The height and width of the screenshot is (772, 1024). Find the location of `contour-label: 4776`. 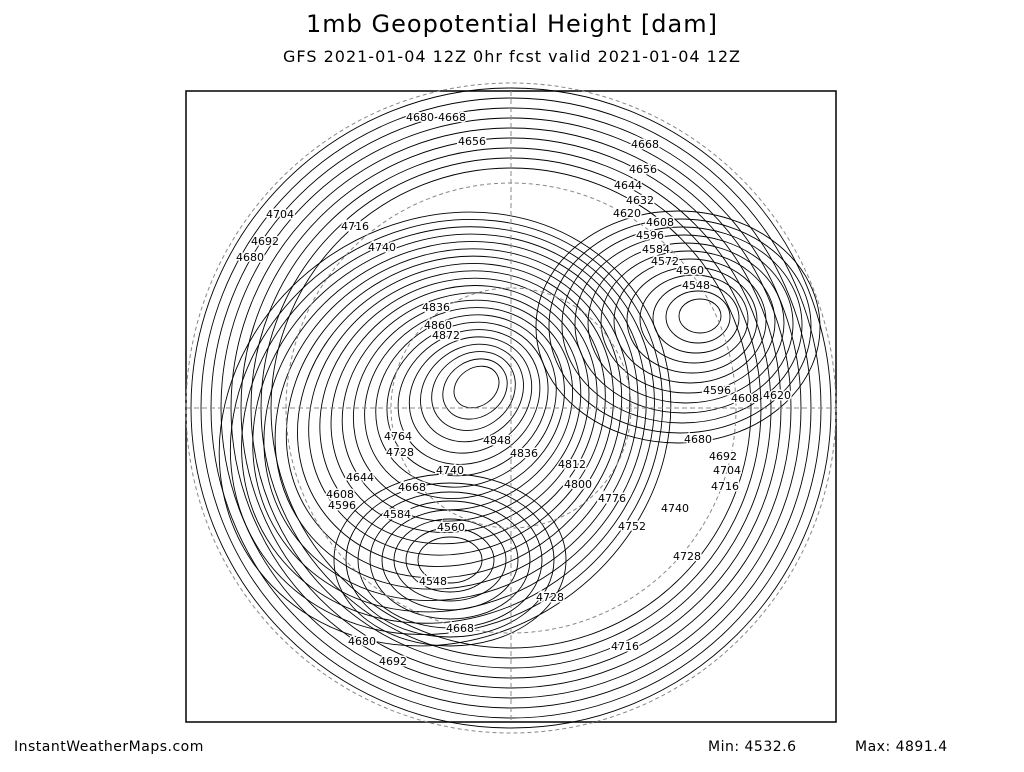

contour-label: 4776 is located at coordinates (612, 498).